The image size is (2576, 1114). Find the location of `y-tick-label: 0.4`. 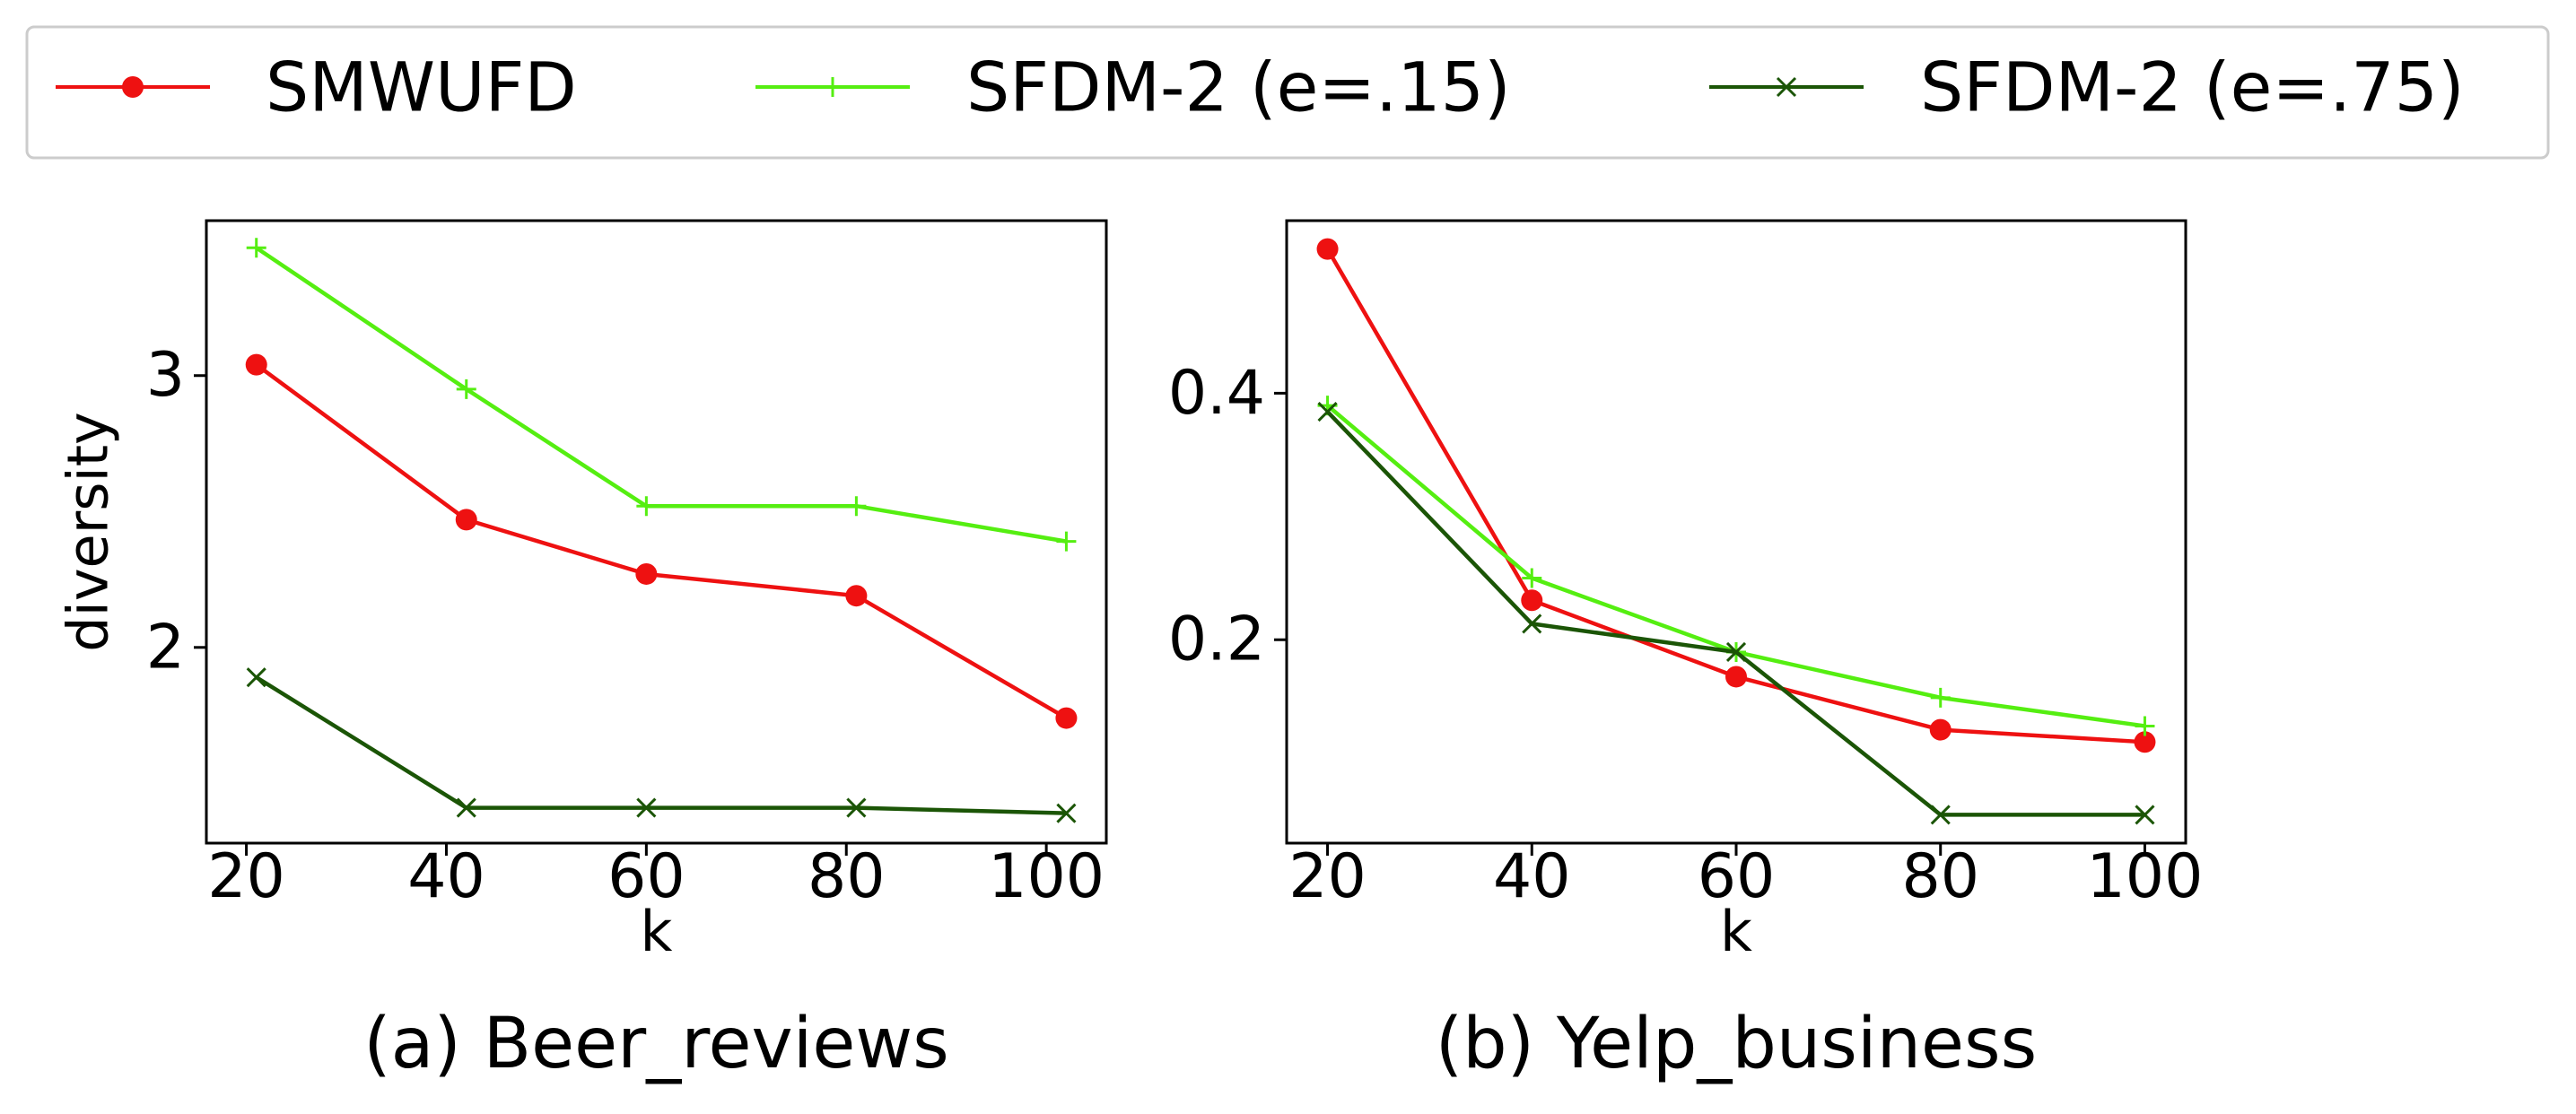

y-tick-label: 0.4 is located at coordinates (1216, 393).